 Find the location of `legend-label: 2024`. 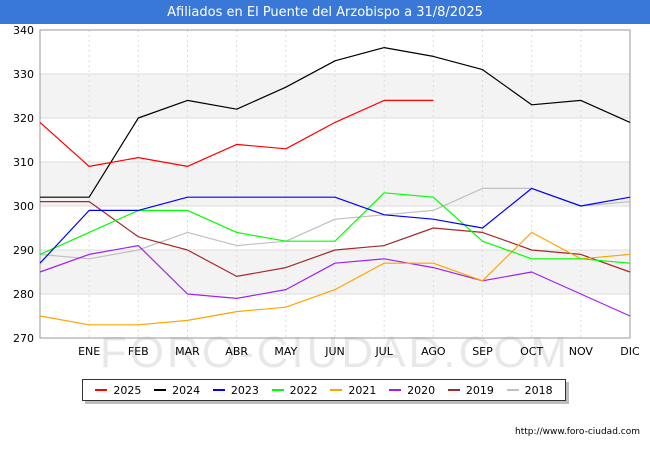

legend-label: 2024 is located at coordinates (186, 390).